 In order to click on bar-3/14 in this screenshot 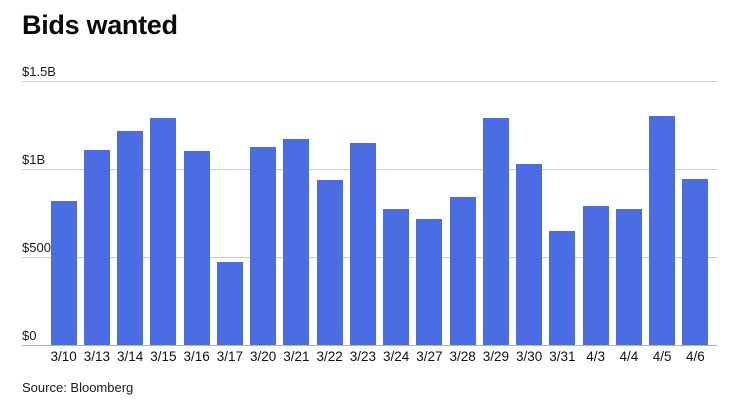, I will do `click(130, 238)`.